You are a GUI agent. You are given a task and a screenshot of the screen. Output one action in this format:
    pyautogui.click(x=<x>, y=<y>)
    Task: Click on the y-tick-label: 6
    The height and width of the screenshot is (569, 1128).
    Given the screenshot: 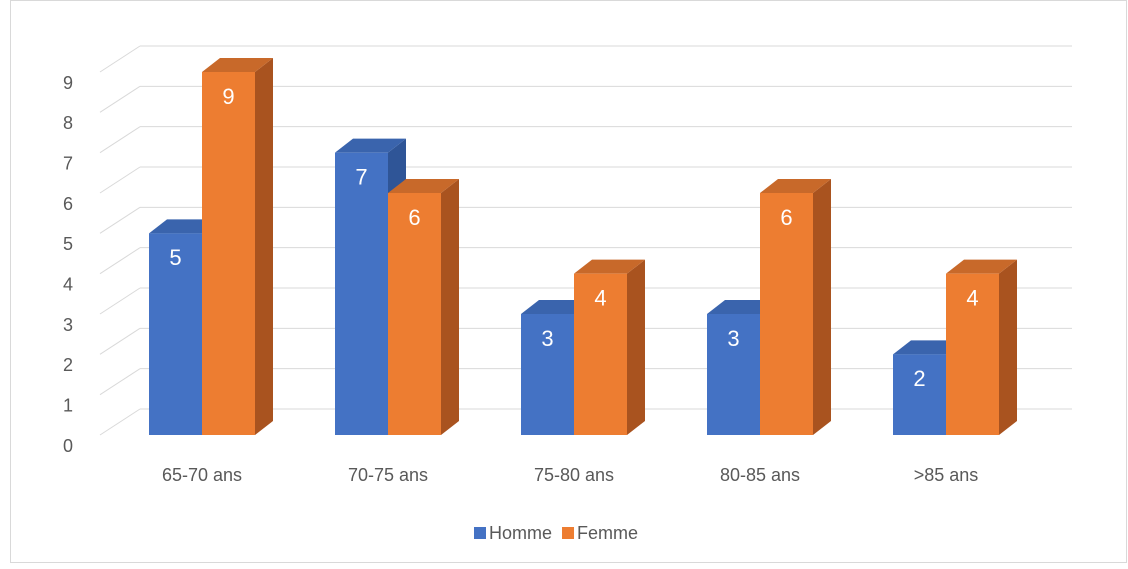 What is the action you would take?
    pyautogui.click(x=68, y=204)
    